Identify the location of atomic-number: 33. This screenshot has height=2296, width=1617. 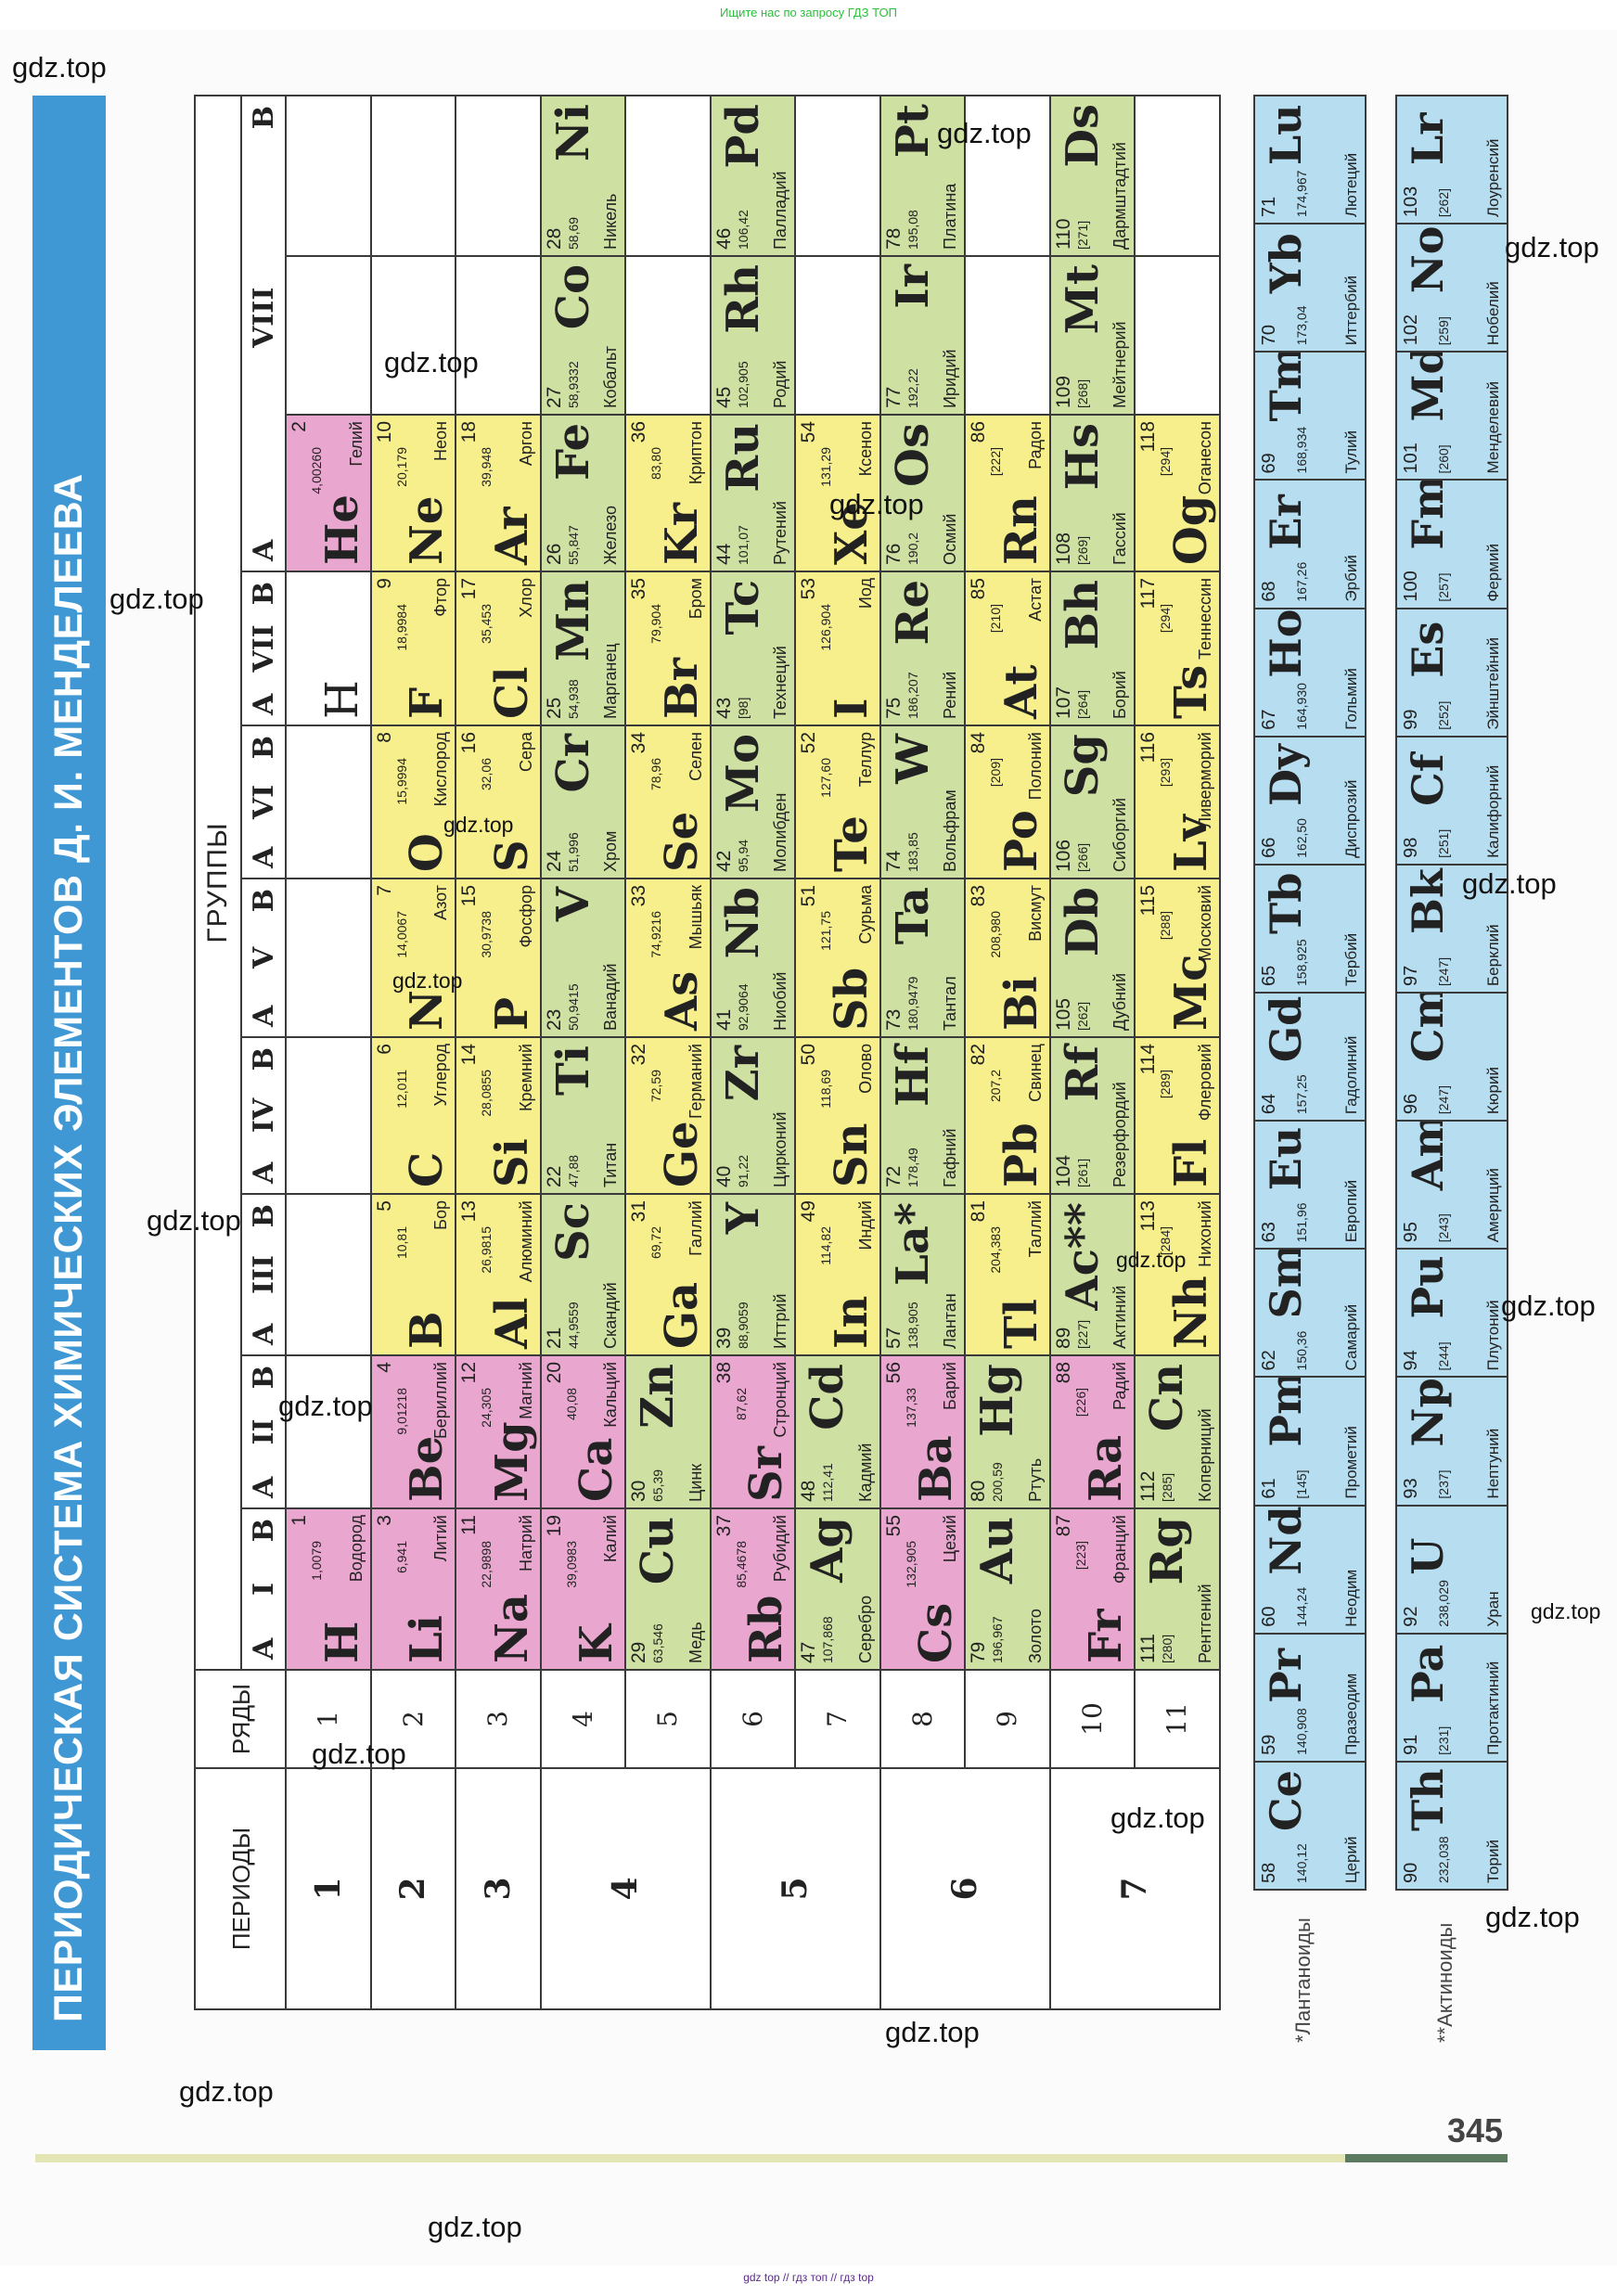
(638, 896).